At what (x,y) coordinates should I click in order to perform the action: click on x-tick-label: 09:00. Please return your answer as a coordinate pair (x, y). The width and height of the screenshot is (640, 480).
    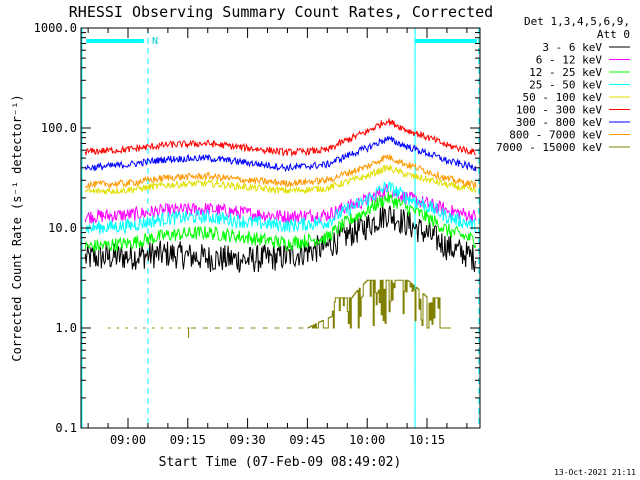
    Looking at the image, I should click on (128, 440).